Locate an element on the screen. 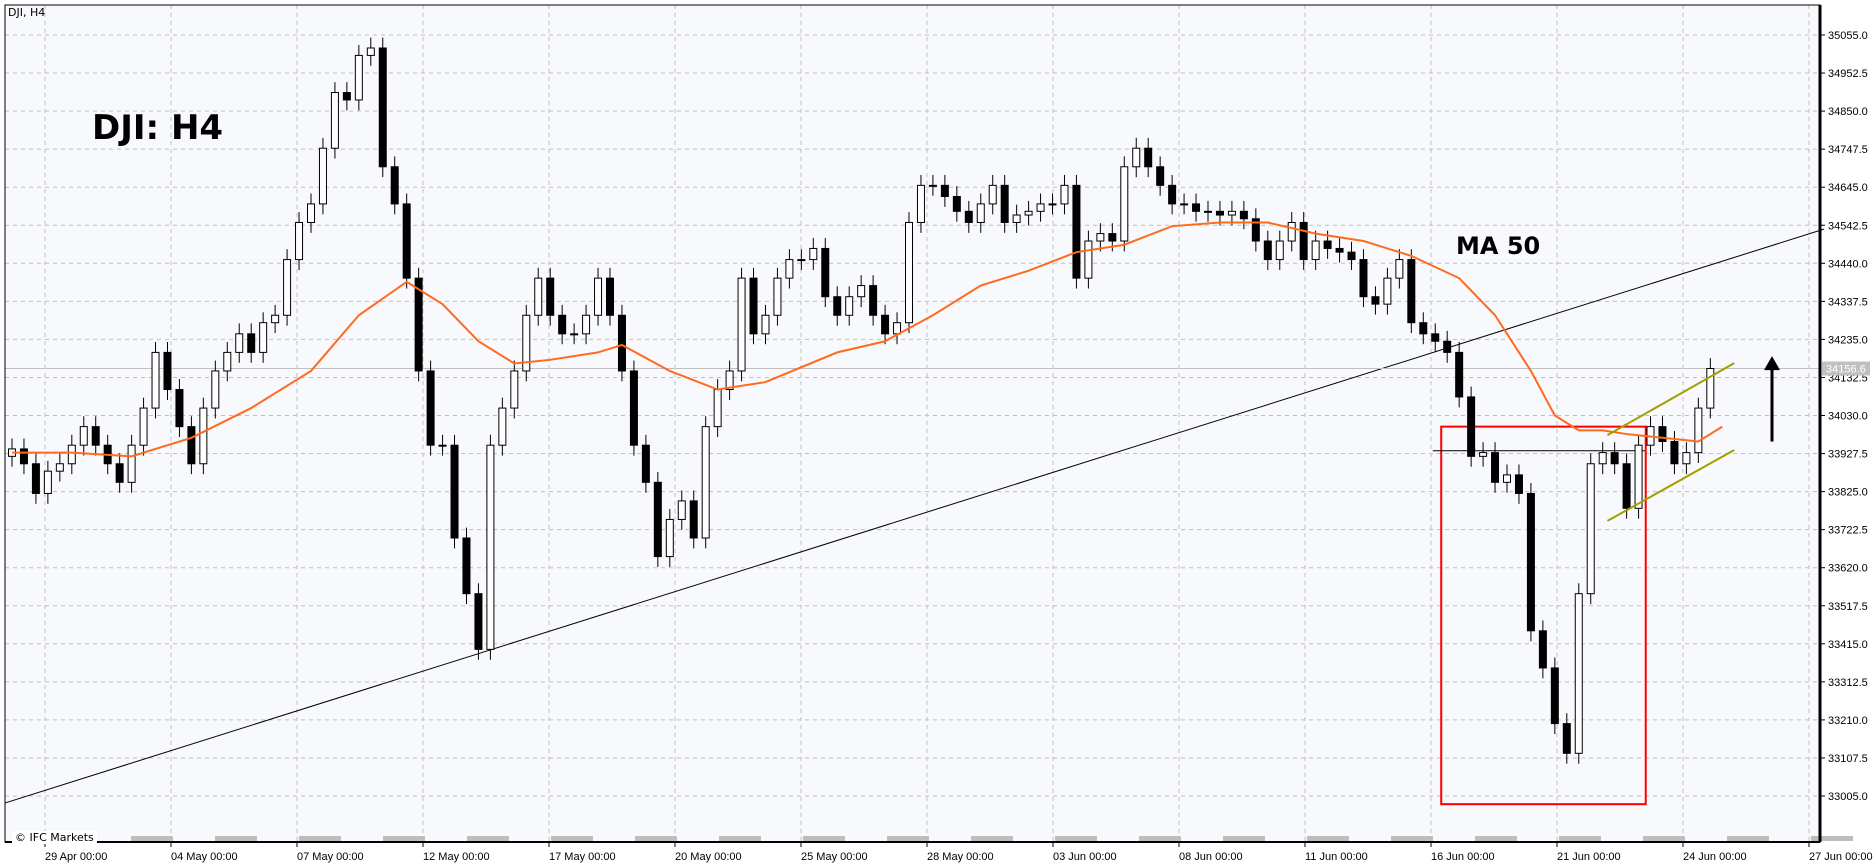 The image size is (1875, 866). x-tick-label: 17 May 00:00 is located at coordinates (582, 857).